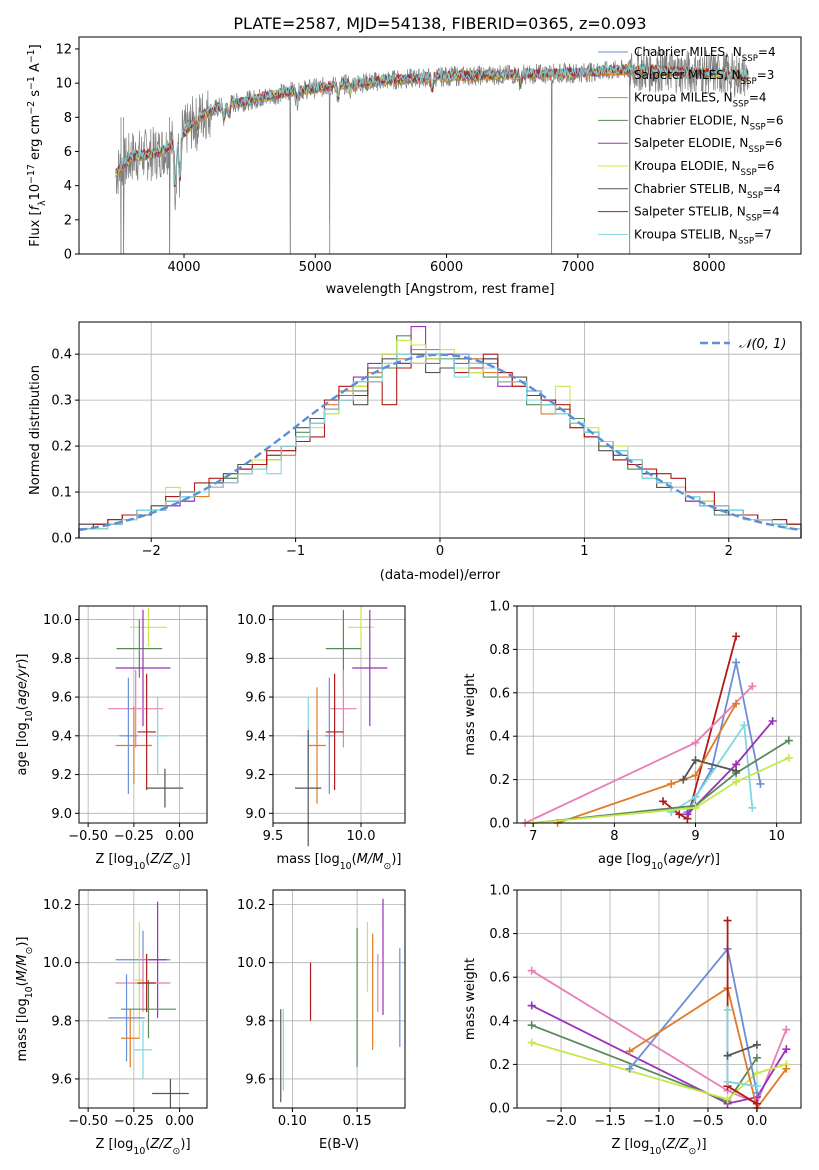  Describe the element at coordinates (614, 836) in the screenshot. I see `x-tick-label: 8` at that location.